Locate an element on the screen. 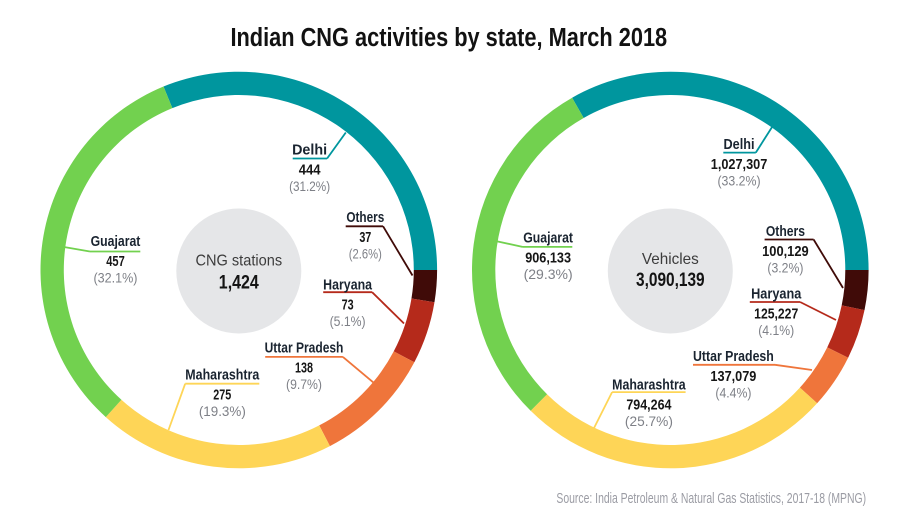 Image resolution: width=904 pixels, height=530 pixels. svg-text: 457 is located at coordinates (115, 261).